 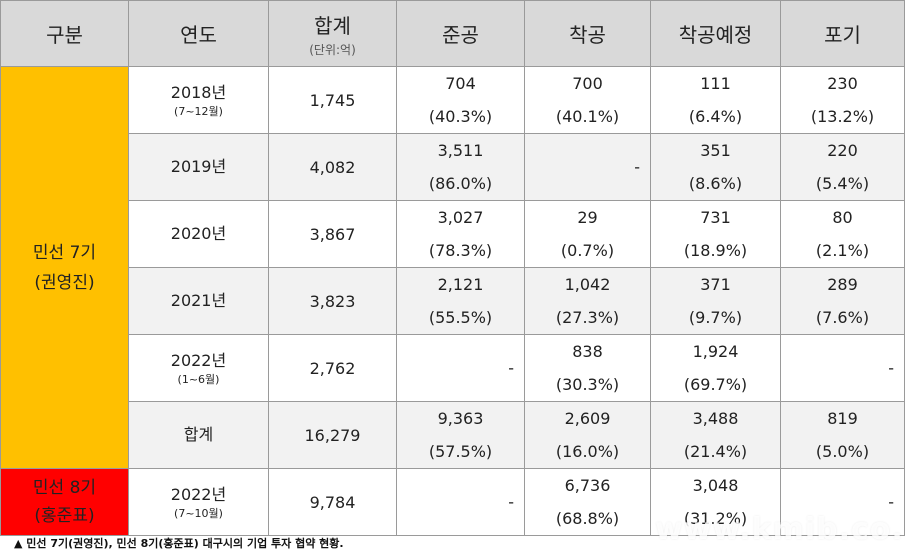 I want to click on percent: (40.1%), so click(x=587, y=116).